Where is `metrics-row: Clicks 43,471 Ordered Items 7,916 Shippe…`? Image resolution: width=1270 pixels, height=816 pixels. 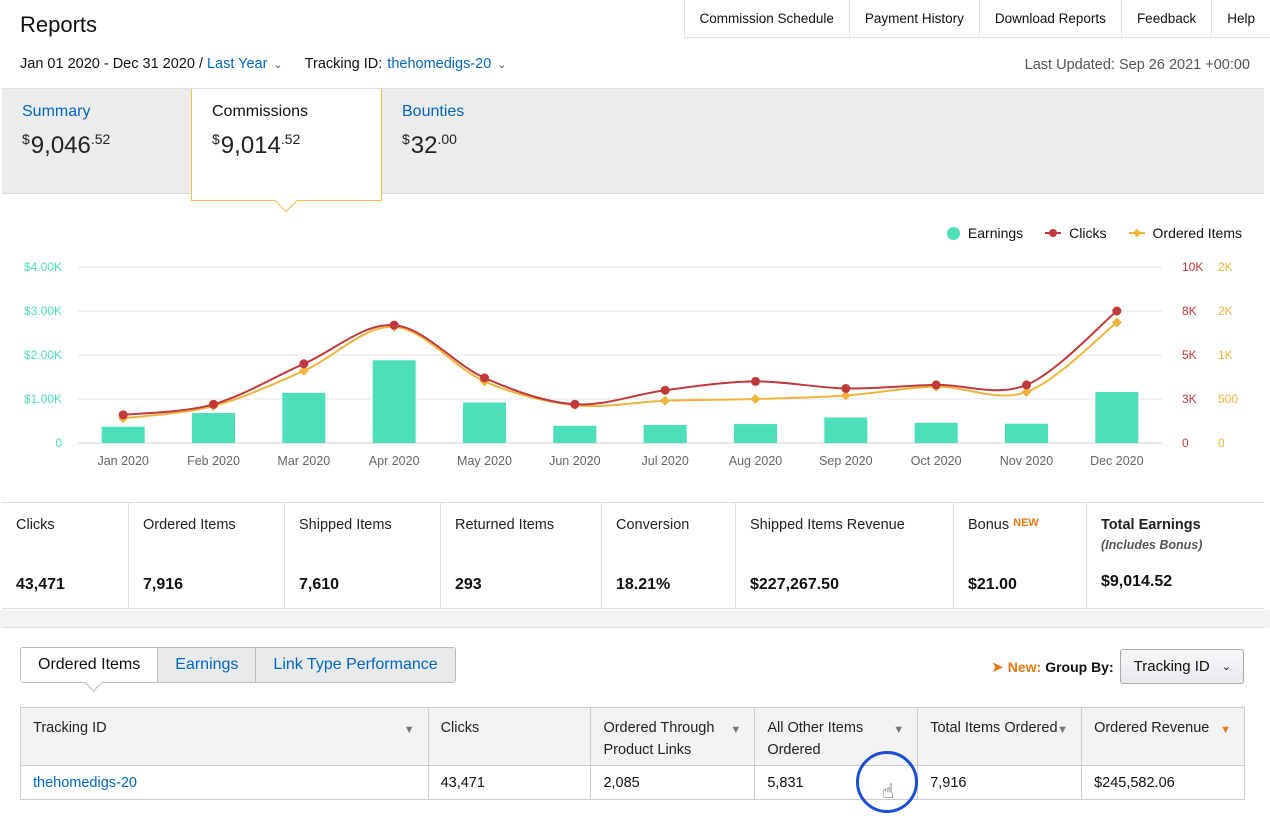 metrics-row: Clicks 43,471 Ordered Items 7,916 Shippe… is located at coordinates (633, 555).